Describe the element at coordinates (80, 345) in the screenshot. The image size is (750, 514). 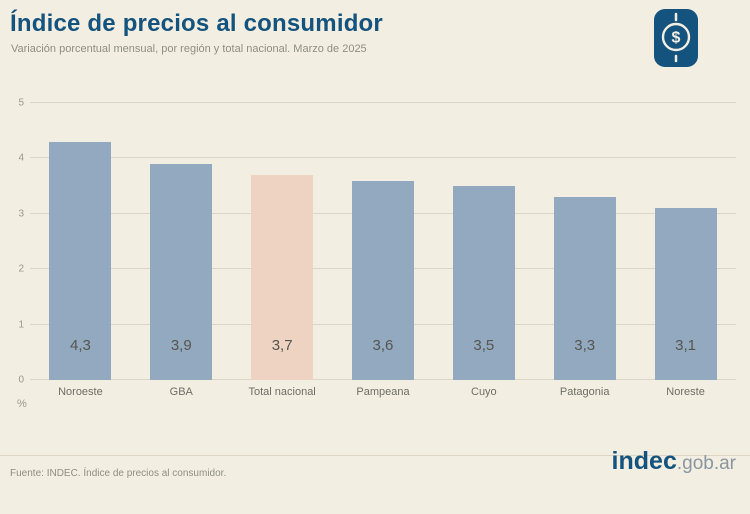
I see `bar-value-label: 4,3` at that location.